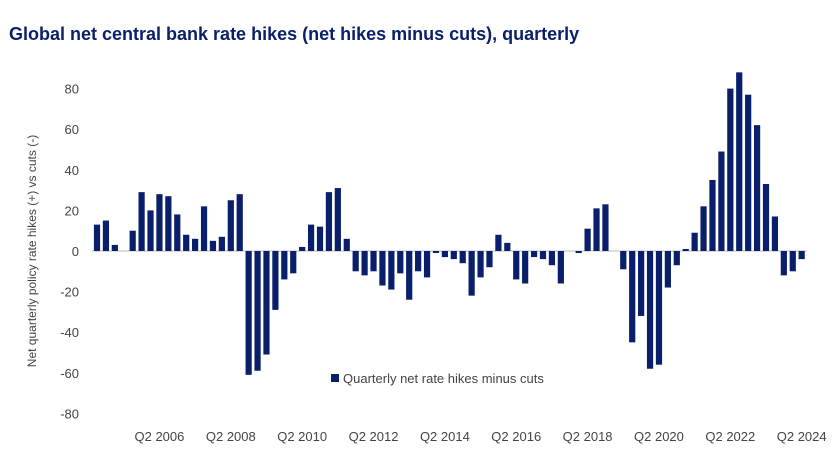 The height and width of the screenshot is (472, 840). I want to click on y-tick-label: 80, so click(72, 89).